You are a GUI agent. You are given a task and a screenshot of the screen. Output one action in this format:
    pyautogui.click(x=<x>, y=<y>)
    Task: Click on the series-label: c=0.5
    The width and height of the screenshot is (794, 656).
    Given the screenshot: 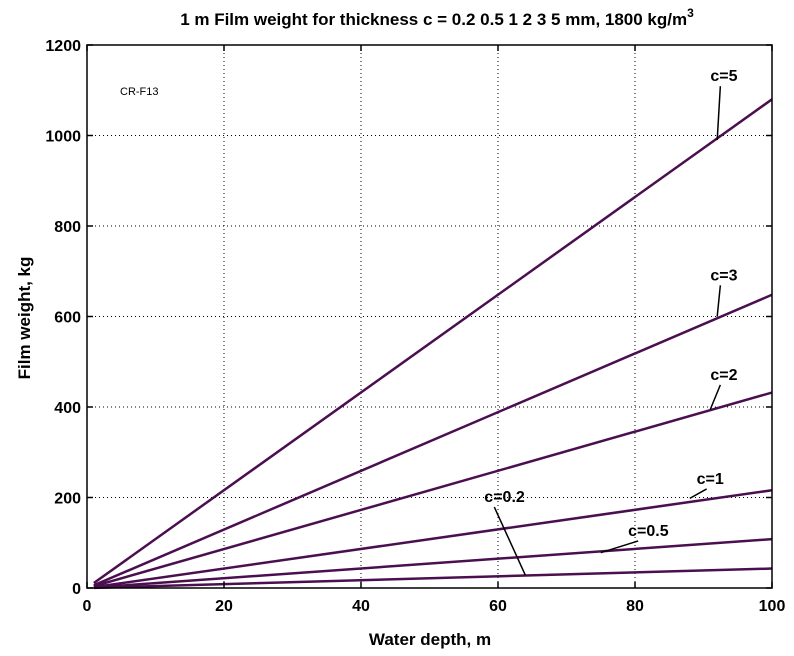 What is the action you would take?
    pyautogui.click(x=648, y=531)
    